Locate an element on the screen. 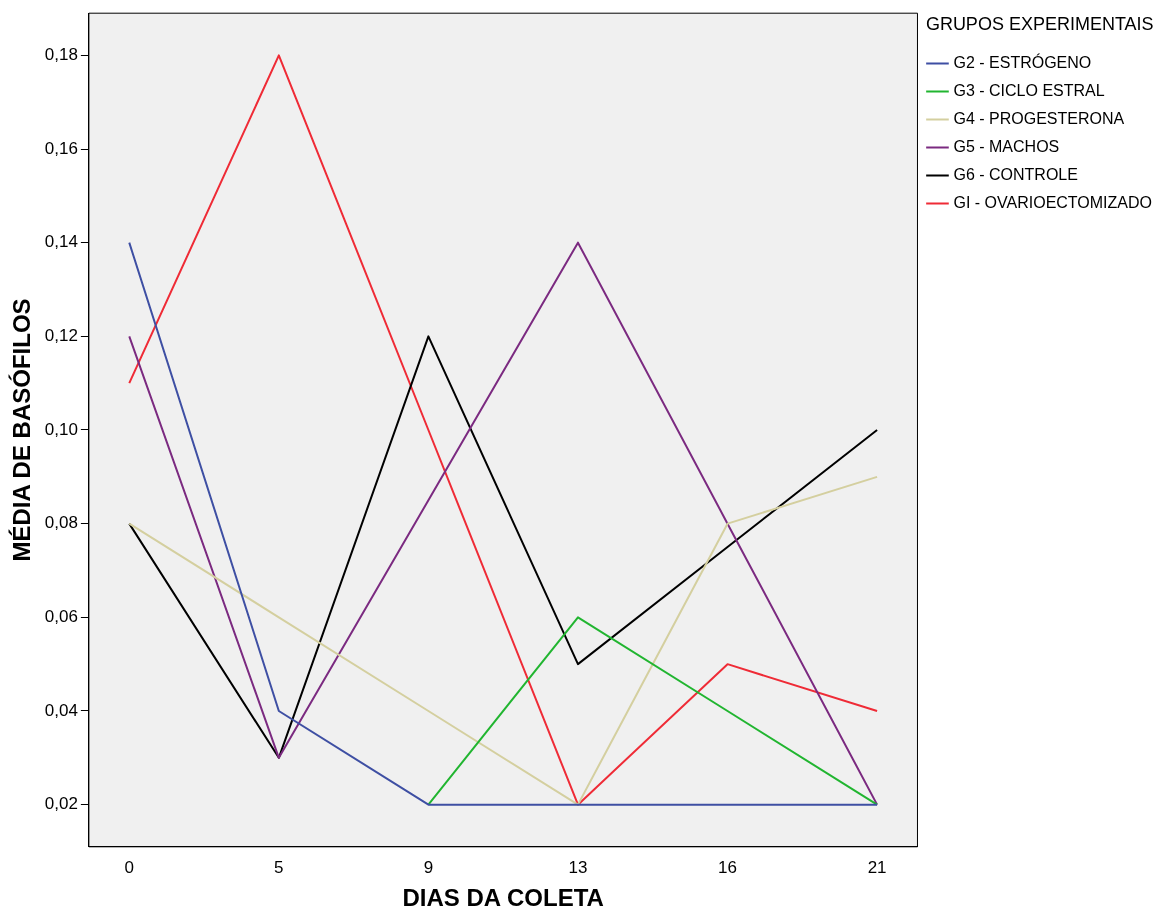  x-tick-label: 5 is located at coordinates (279, 867).